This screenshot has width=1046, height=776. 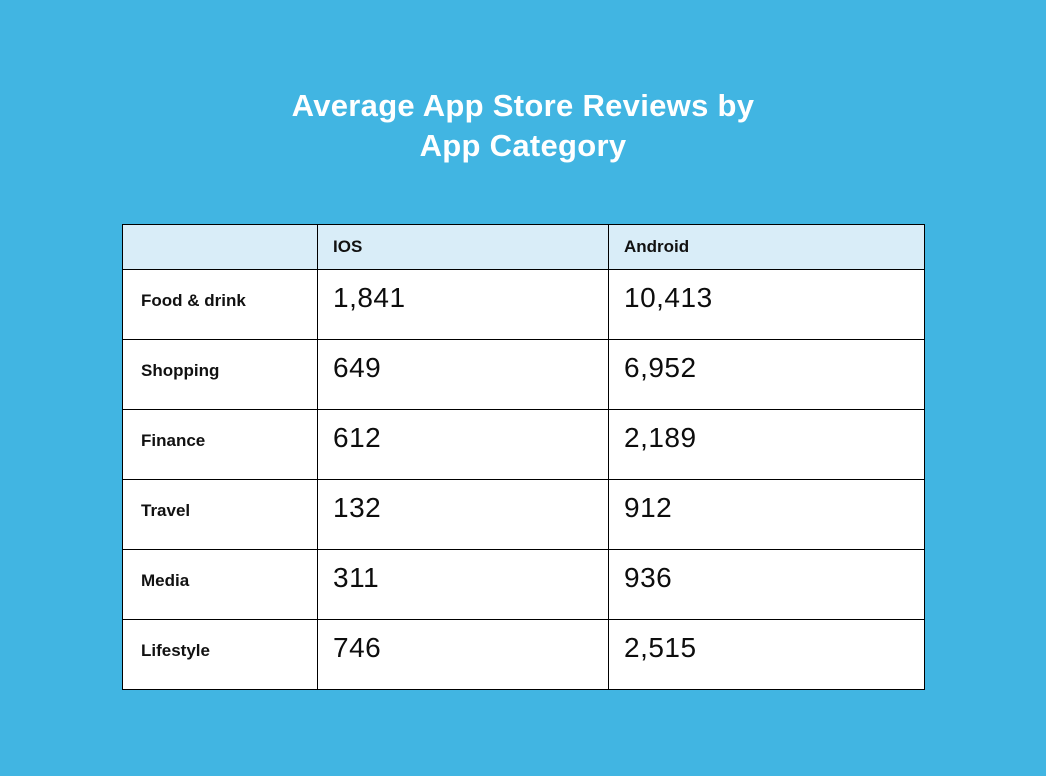 What do you see at coordinates (463, 374) in the screenshot?
I see `ios-value: 649` at bounding box center [463, 374].